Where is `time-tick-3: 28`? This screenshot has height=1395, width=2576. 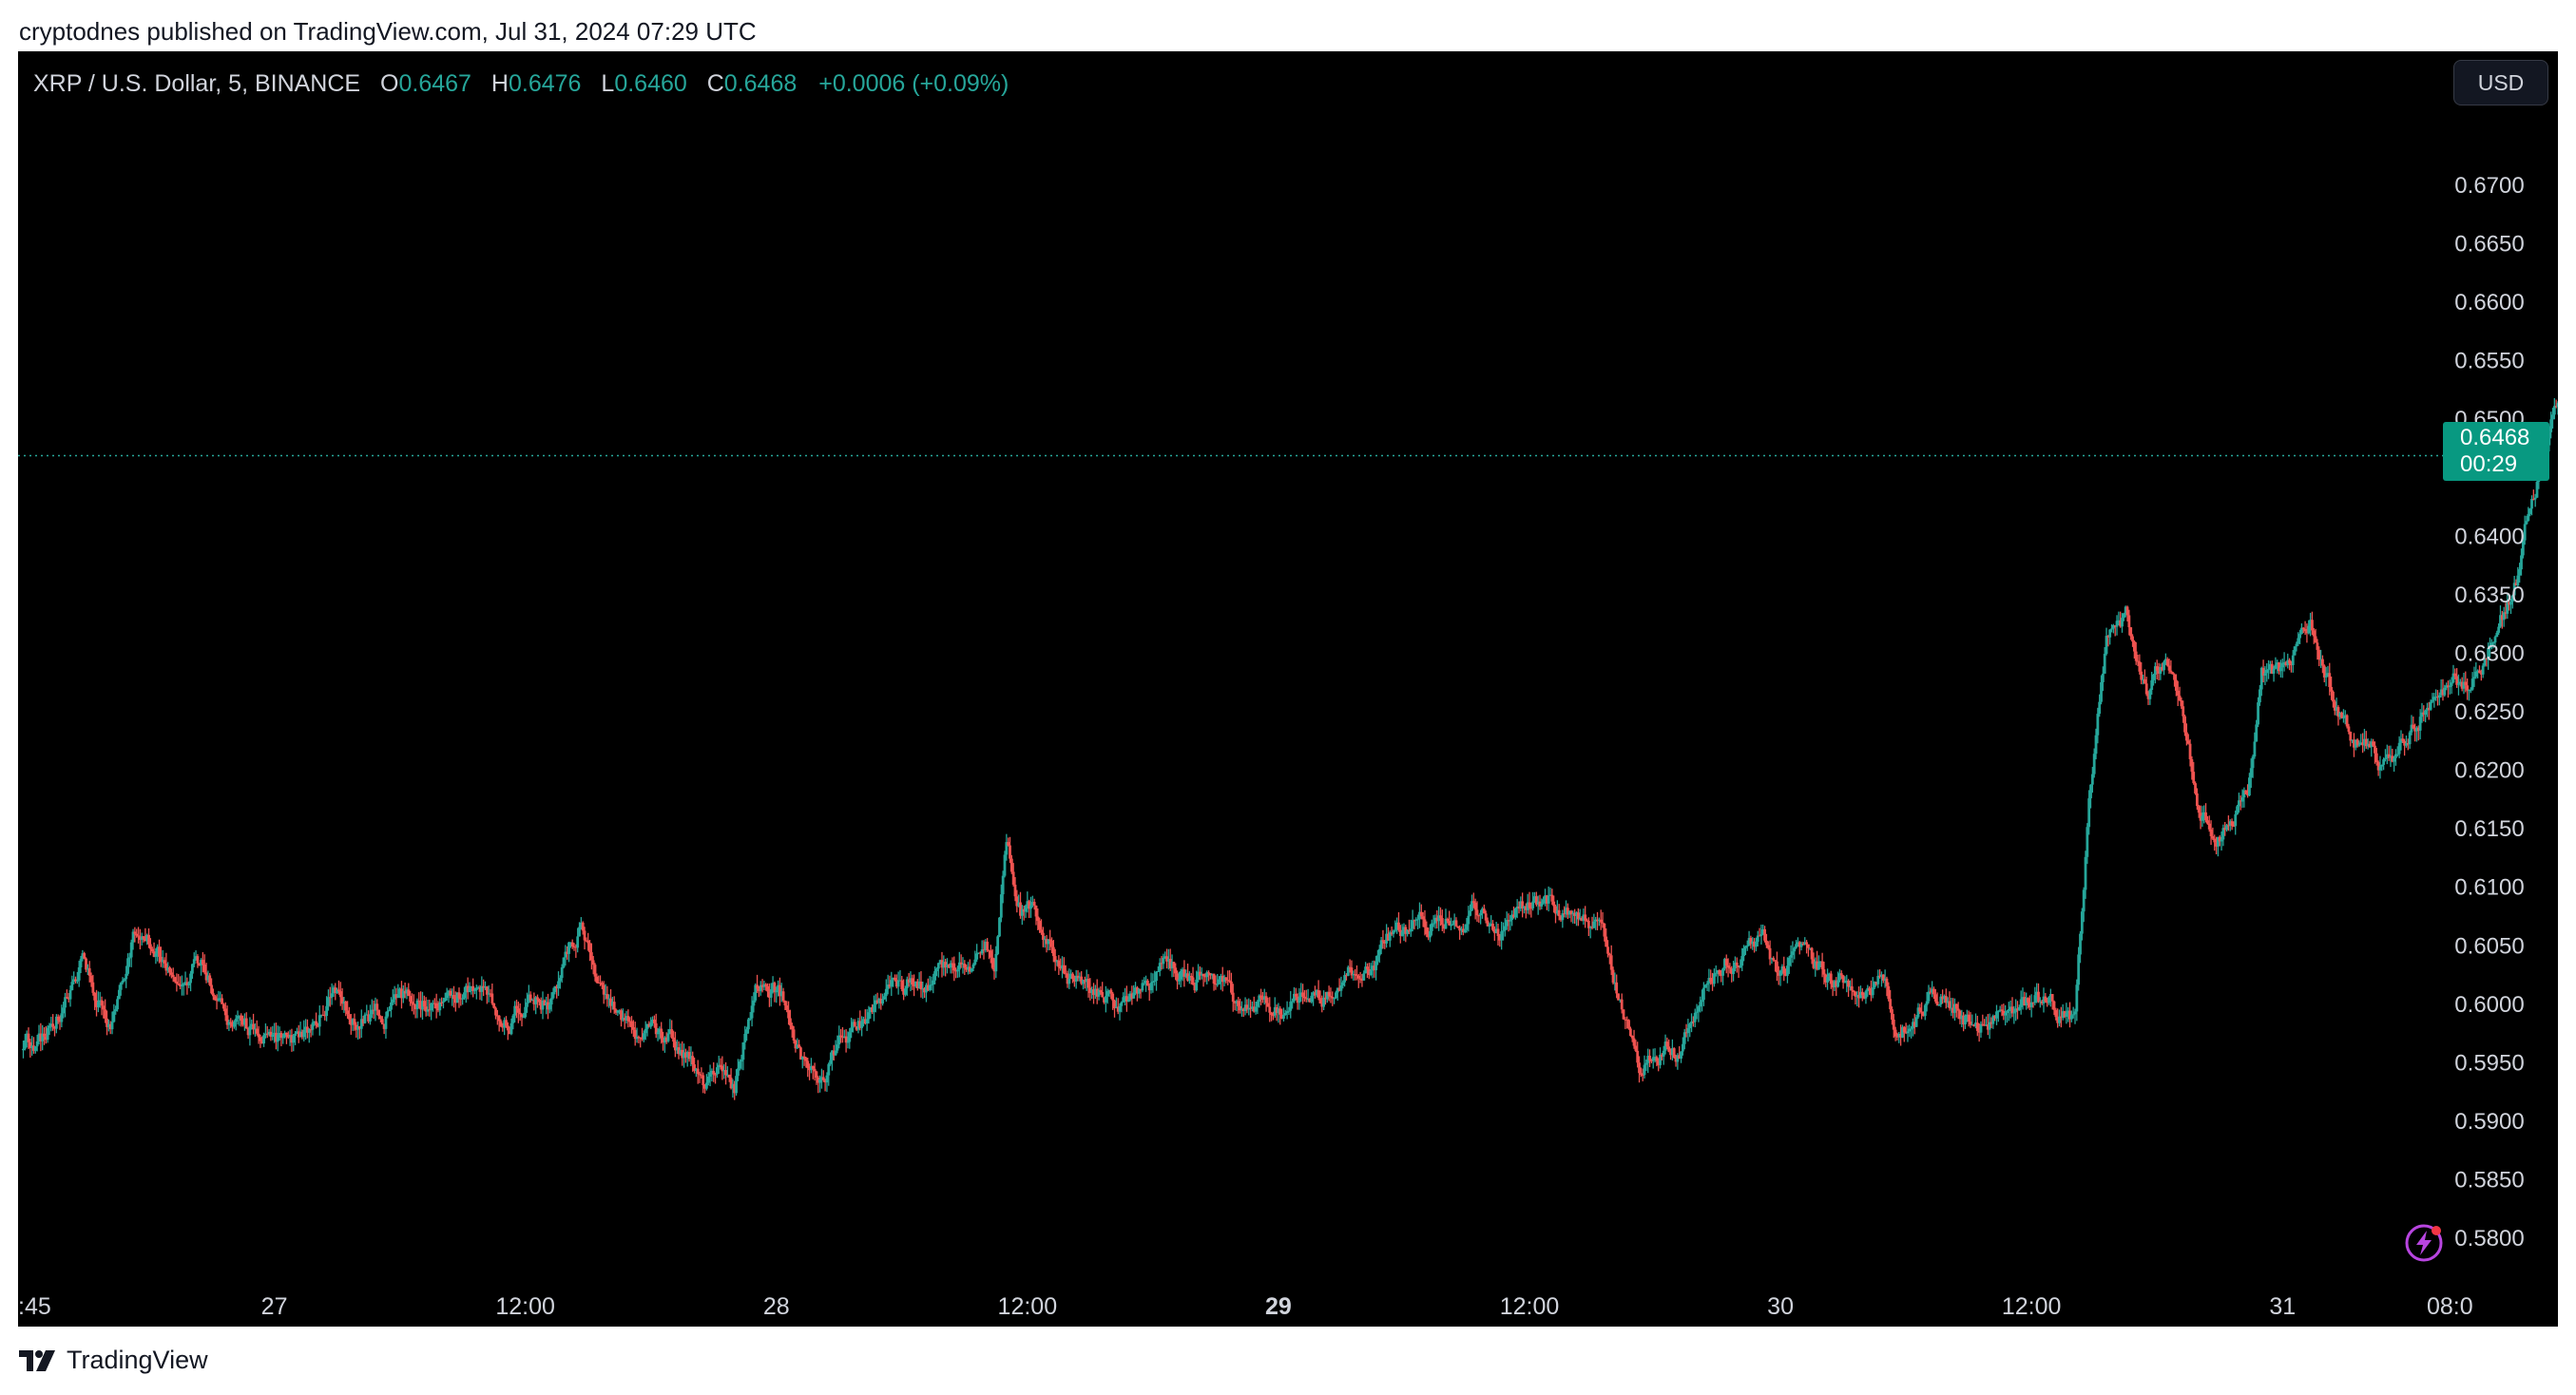
time-tick-3: 28 is located at coordinates (776, 1307).